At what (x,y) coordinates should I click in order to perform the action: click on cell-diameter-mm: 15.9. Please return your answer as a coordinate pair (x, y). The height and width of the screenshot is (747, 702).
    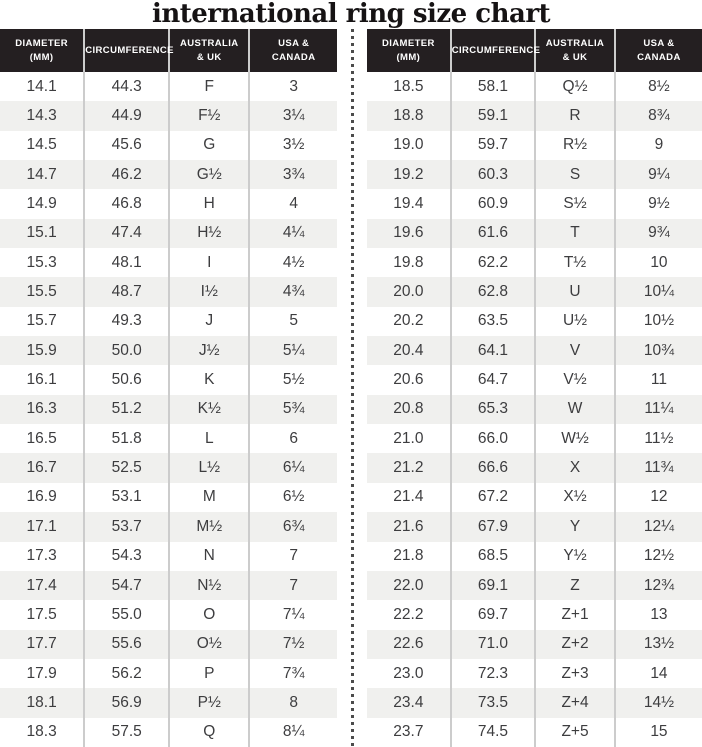
    Looking at the image, I should click on (42, 351).